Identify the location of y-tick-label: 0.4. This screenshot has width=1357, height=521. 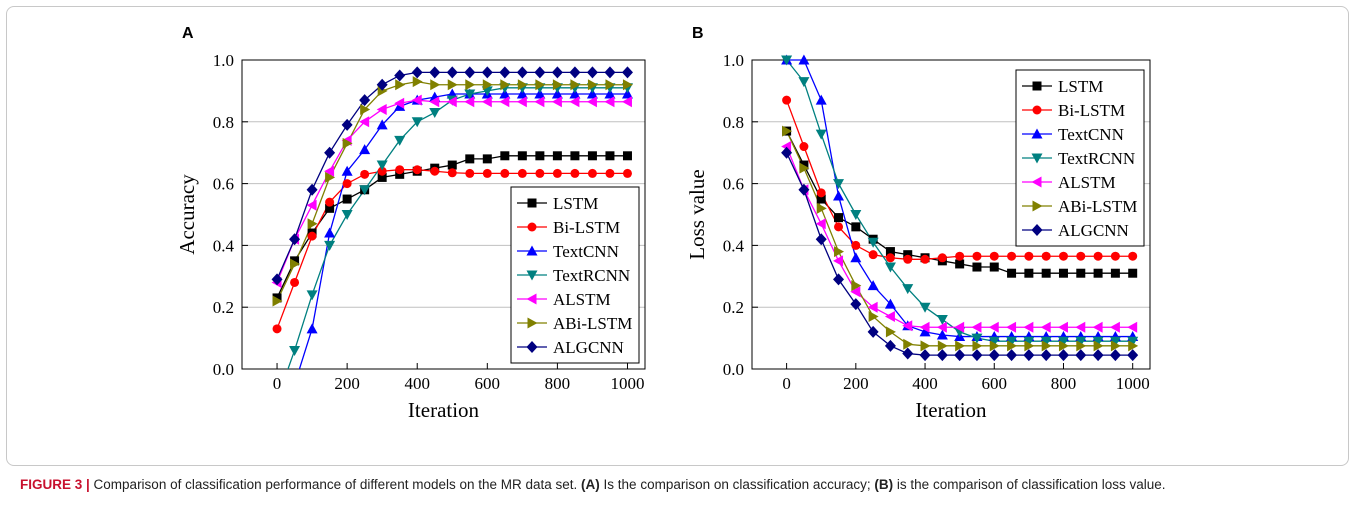
(734, 245).